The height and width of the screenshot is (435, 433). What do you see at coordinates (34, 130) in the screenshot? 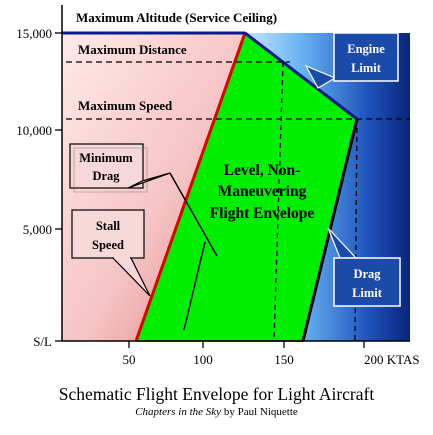
I see `y-tick-10000: 10,000` at bounding box center [34, 130].